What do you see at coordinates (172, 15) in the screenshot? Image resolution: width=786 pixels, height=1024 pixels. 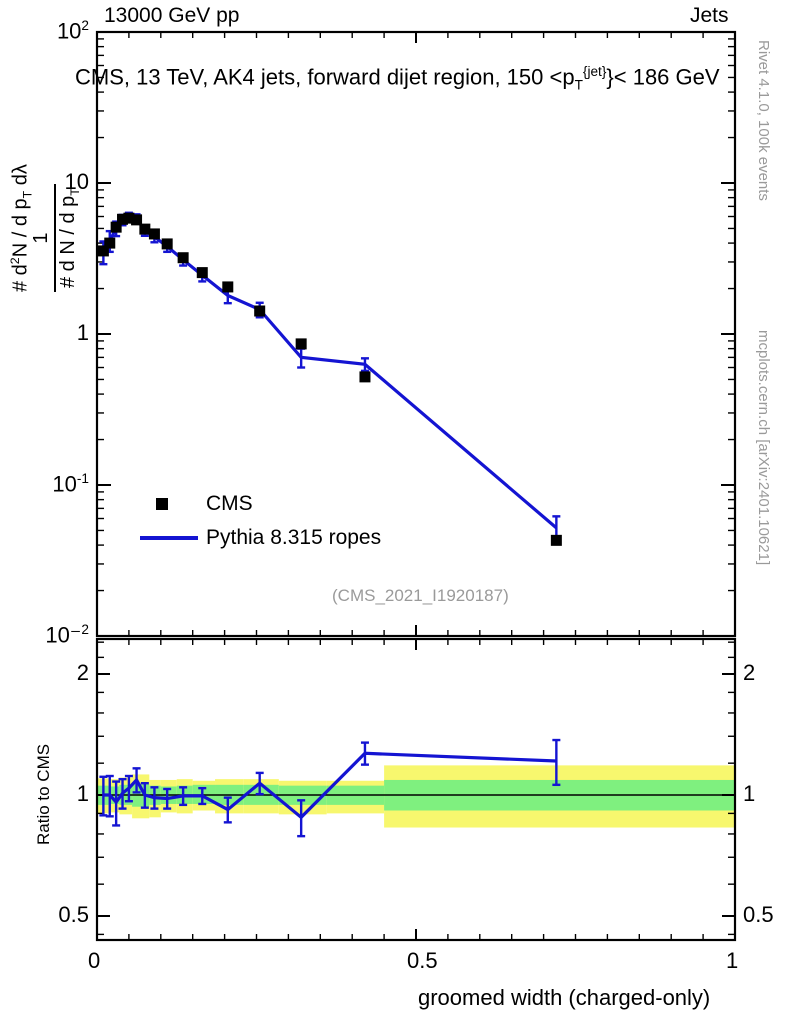 I see `beam-energy-label: 13000 GeV pp` at bounding box center [172, 15].